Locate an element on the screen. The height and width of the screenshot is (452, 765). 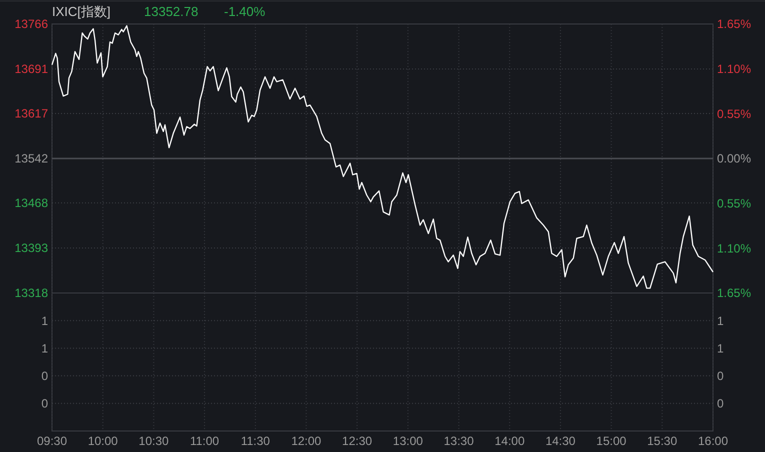
text: 13352.78 is located at coordinates (171, 11).